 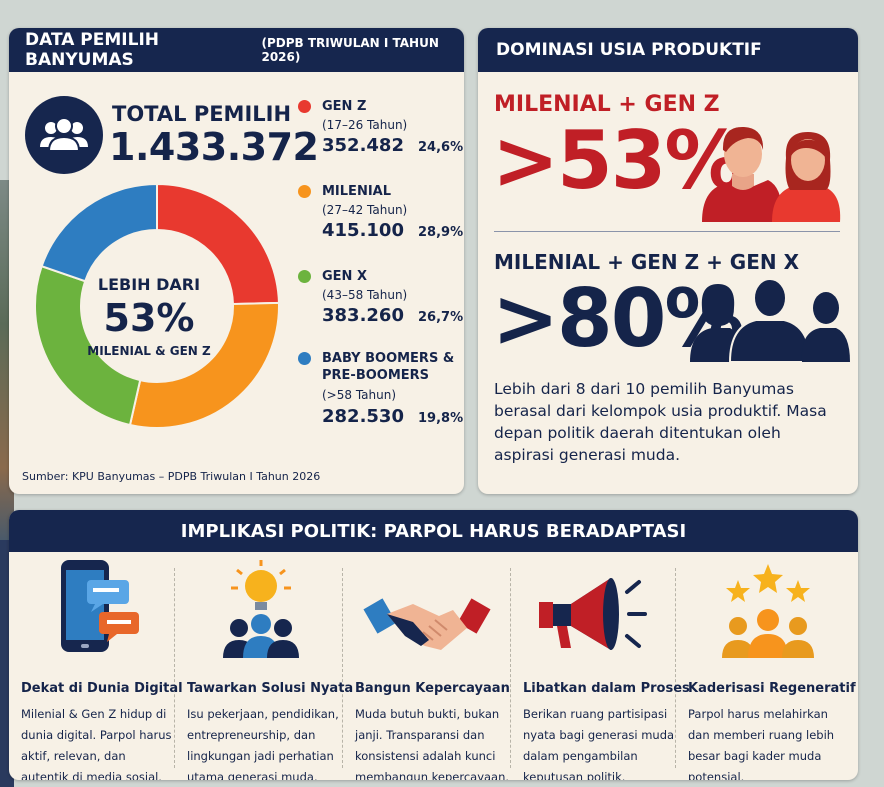 I want to click on group2-label: MILENIAL + GEN Z + GEN X, so click(x=646, y=262).